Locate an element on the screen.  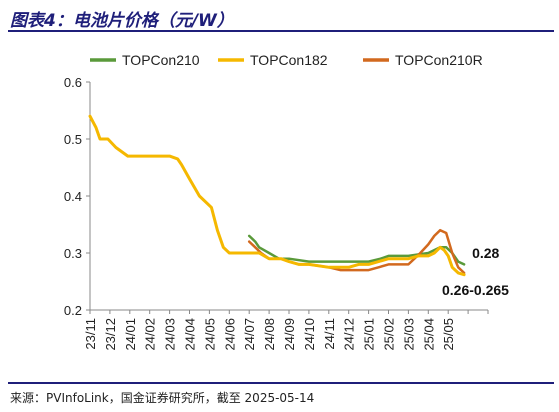
x-tick-label: 24/06 is located at coordinates (229, 334).